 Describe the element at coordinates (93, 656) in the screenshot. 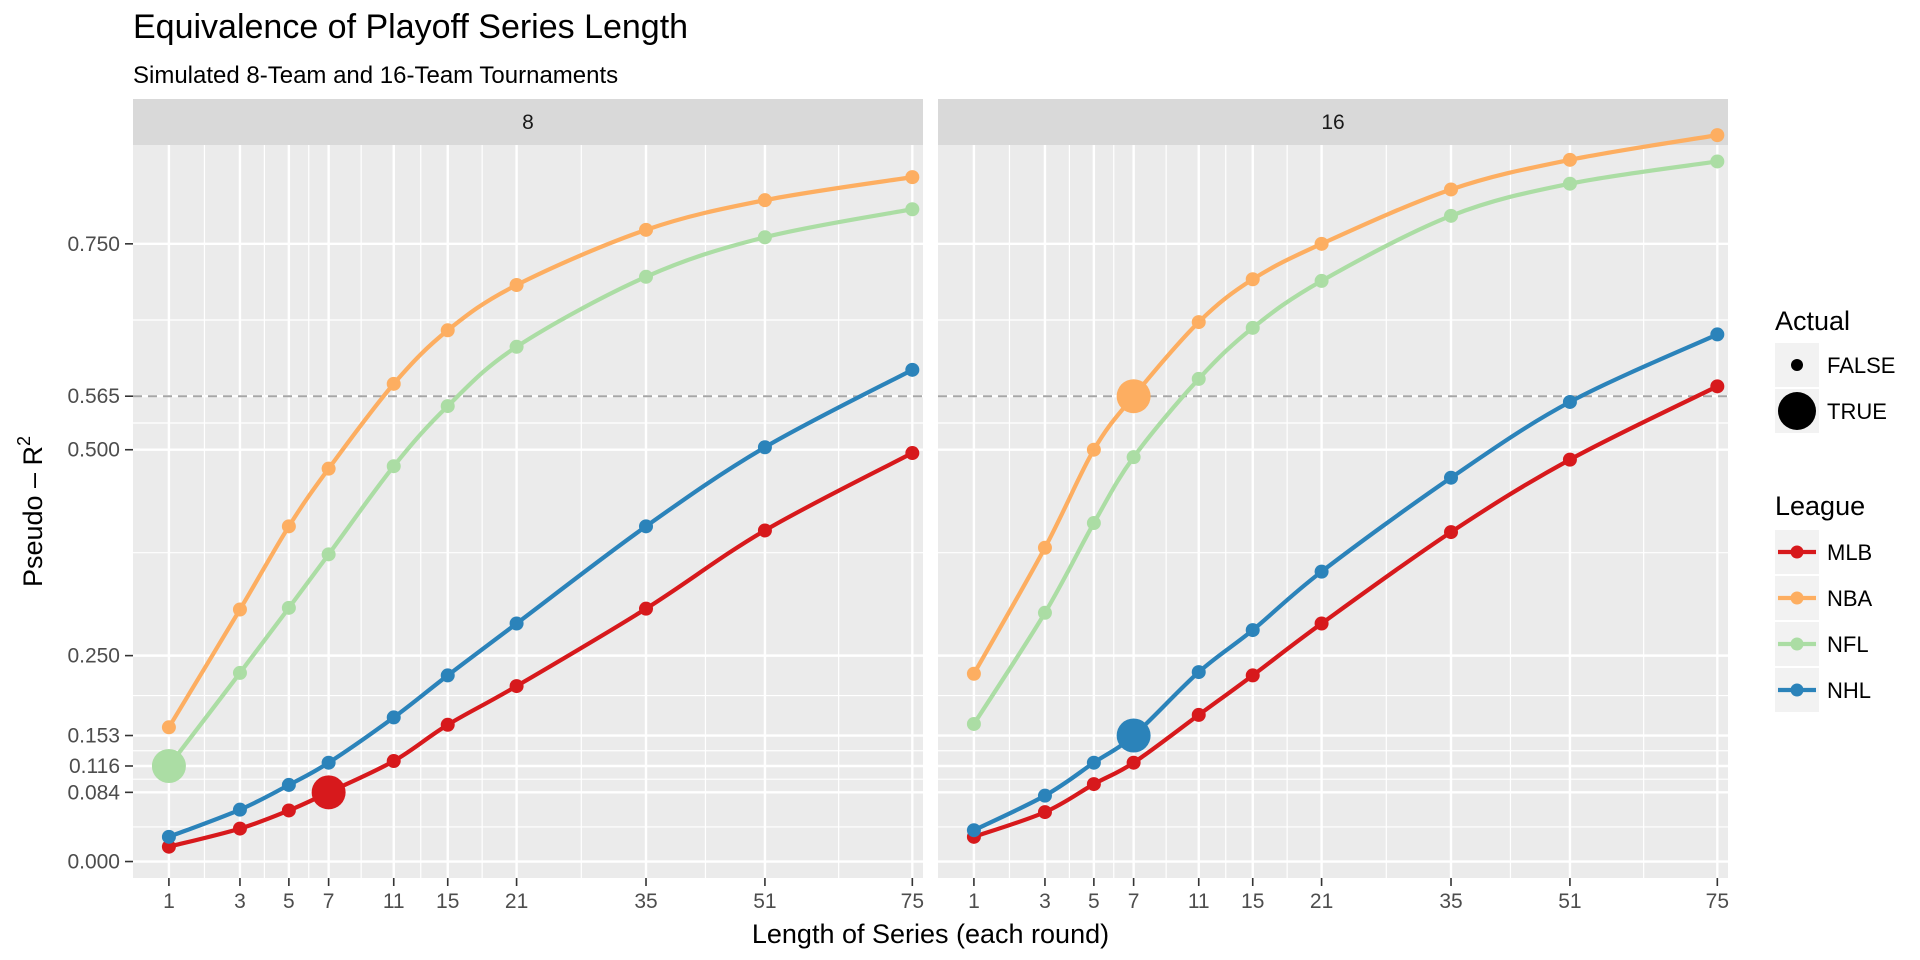

I see `y-tick-label: 0.250` at that location.